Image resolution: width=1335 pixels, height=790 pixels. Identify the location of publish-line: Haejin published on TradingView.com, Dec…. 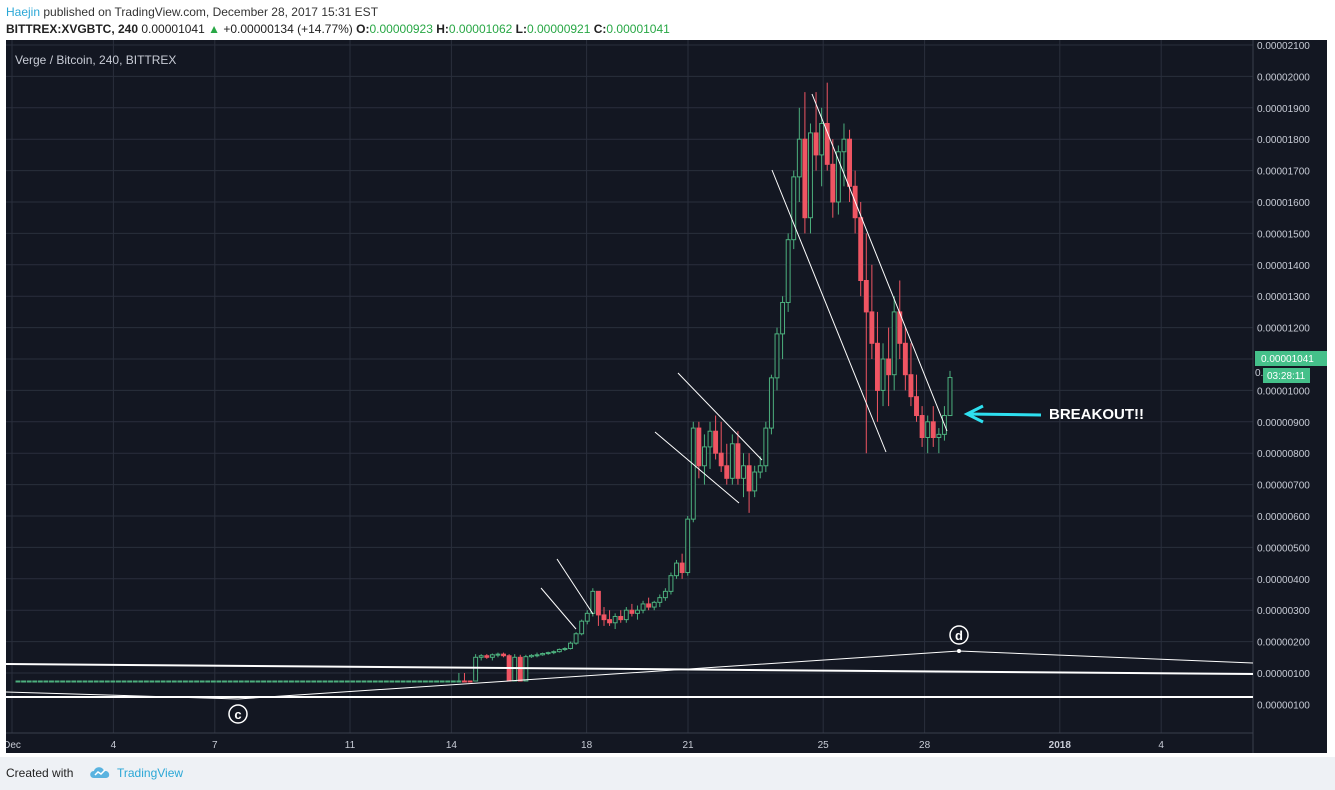
(192, 12).